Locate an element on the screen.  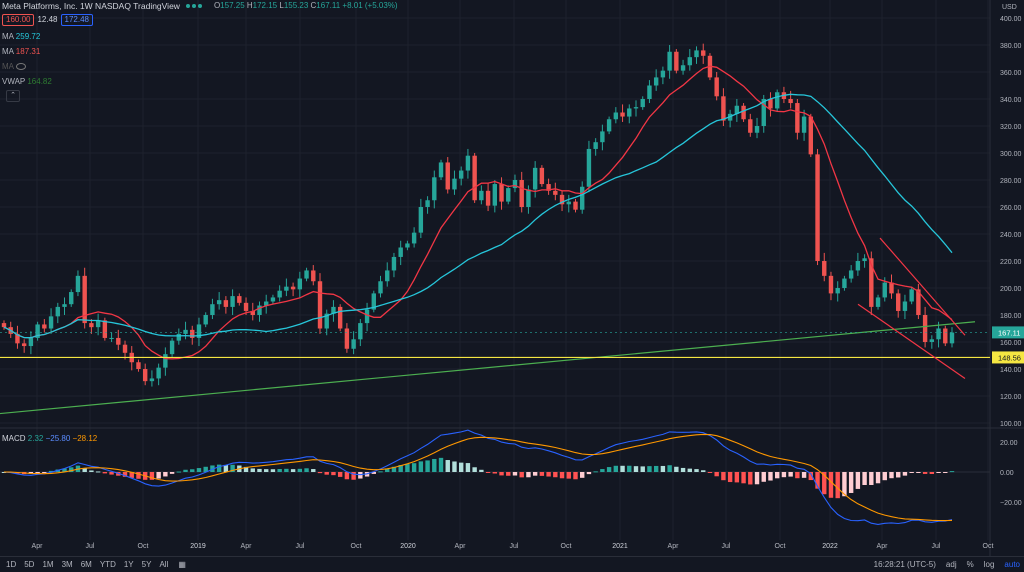
range-6m-button: 6M is located at coordinates (86, 564).